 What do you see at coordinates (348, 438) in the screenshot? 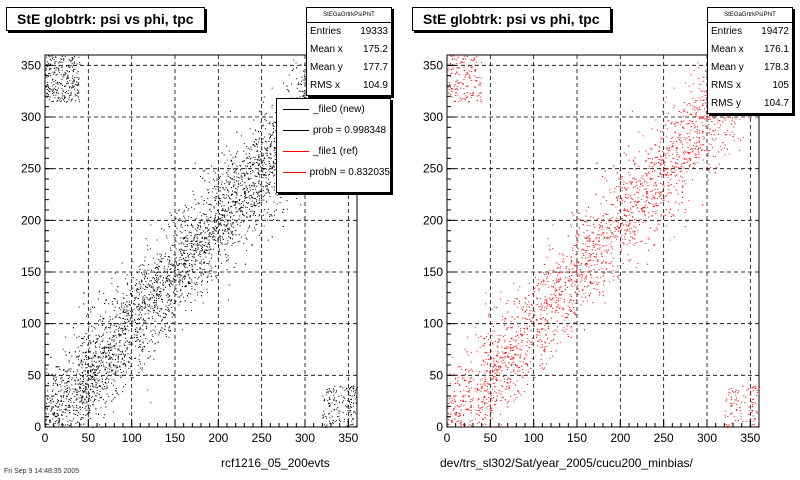
I see `x-tick-label: 350` at bounding box center [348, 438].